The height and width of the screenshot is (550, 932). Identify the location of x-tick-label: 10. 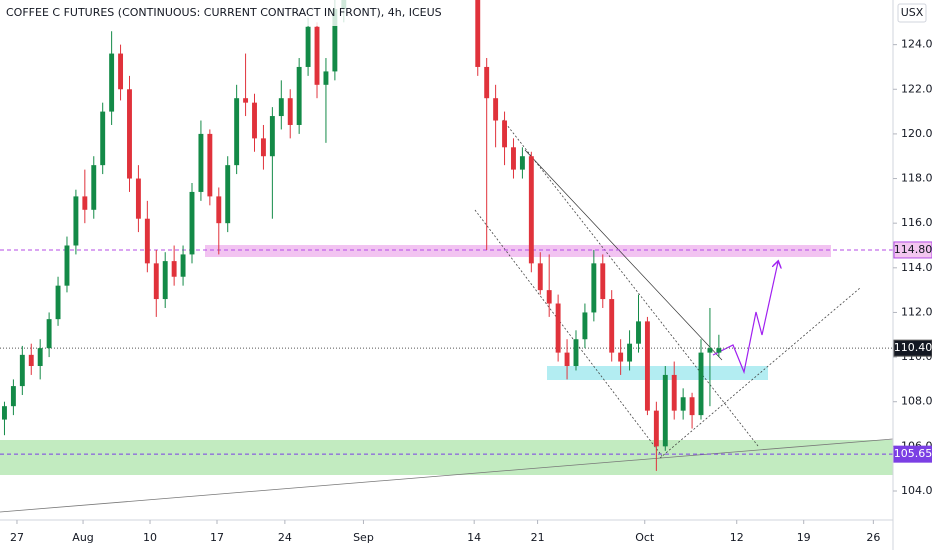
(150, 537).